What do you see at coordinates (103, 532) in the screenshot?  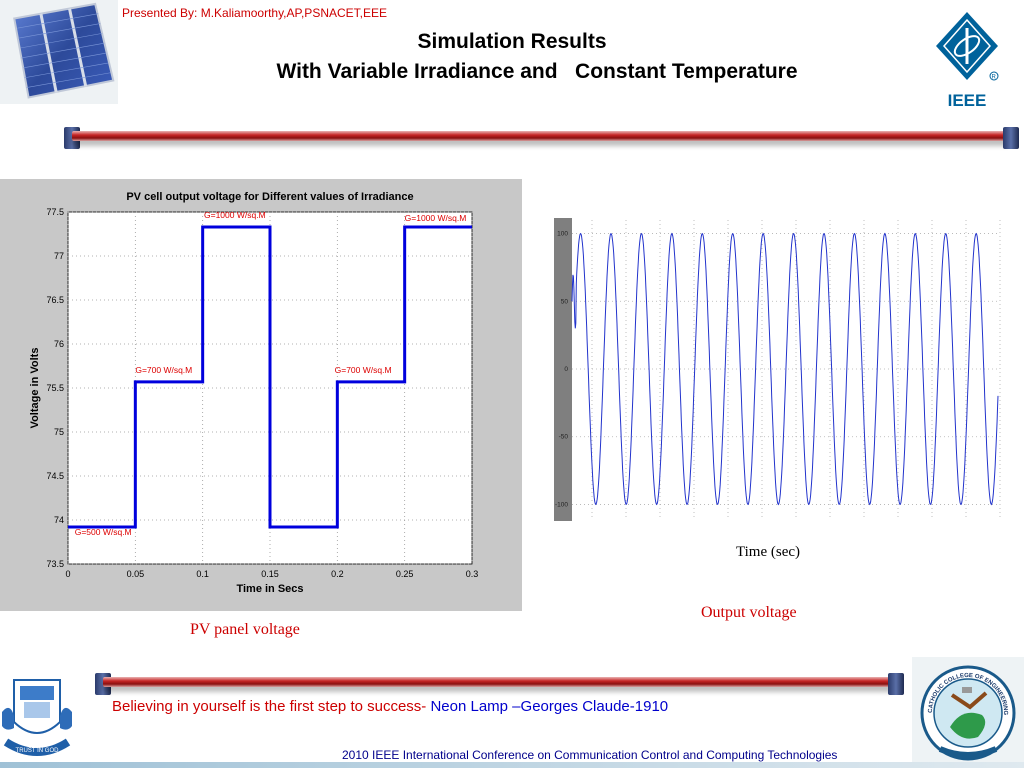 I see `irradiance-annotation: G=500 W/sq.M` at bounding box center [103, 532].